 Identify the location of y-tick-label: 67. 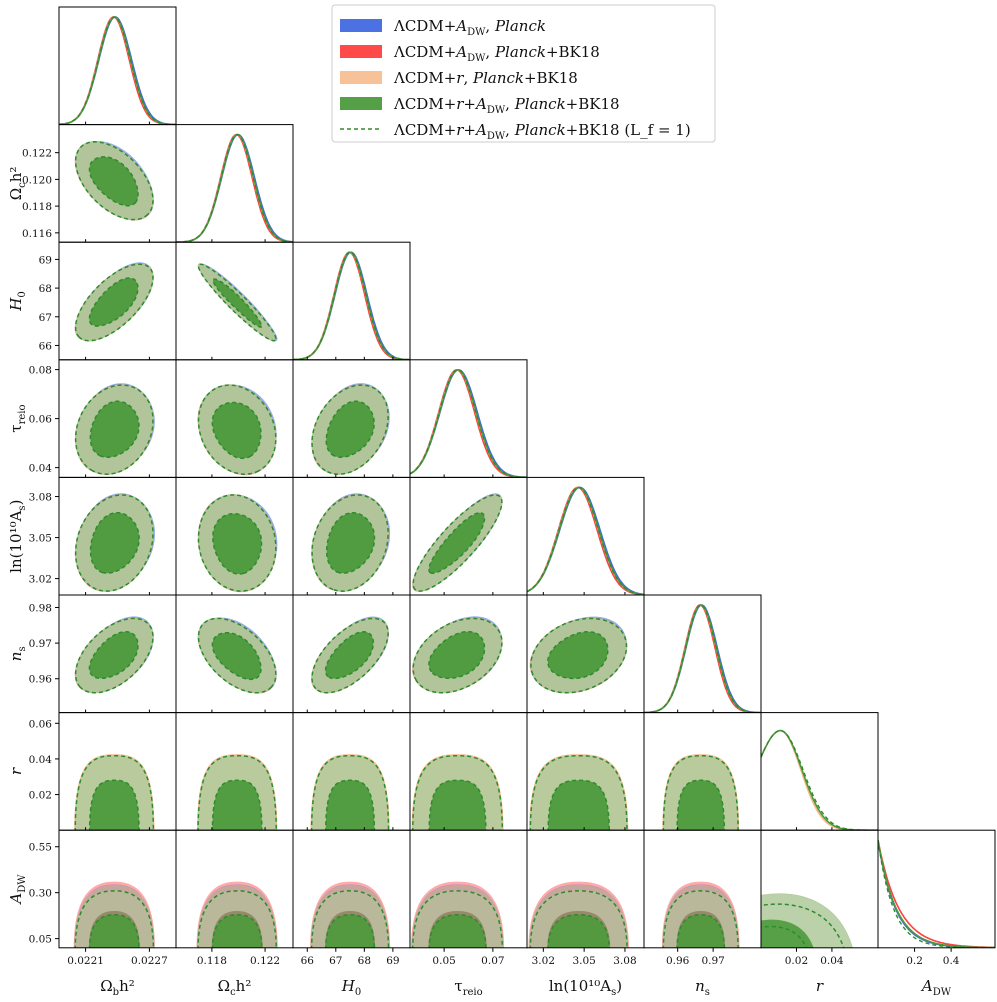
(45, 318).